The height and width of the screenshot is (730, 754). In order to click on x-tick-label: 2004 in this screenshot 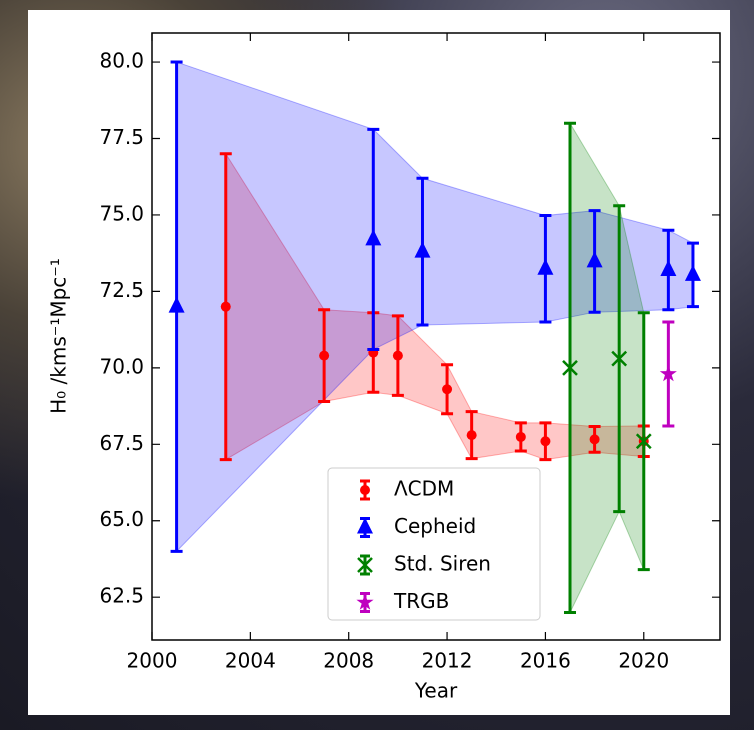, I will do `click(250, 661)`.